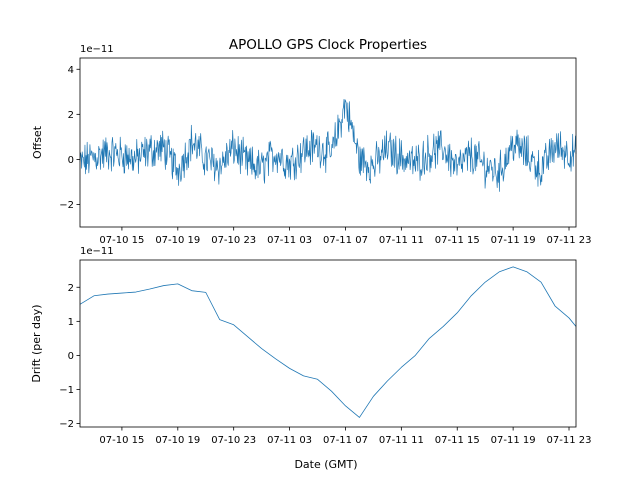 The width and height of the screenshot is (640, 480). What do you see at coordinates (513, 440) in the screenshot?
I see `drift-xtick-label: 07-11 19` at bounding box center [513, 440].